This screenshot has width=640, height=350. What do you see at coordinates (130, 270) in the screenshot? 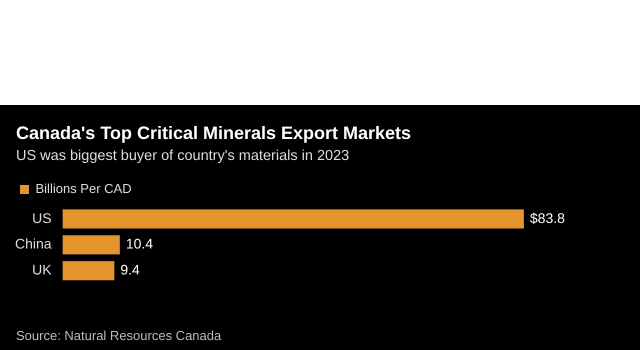
I see `data-label: 9.4` at bounding box center [130, 270].